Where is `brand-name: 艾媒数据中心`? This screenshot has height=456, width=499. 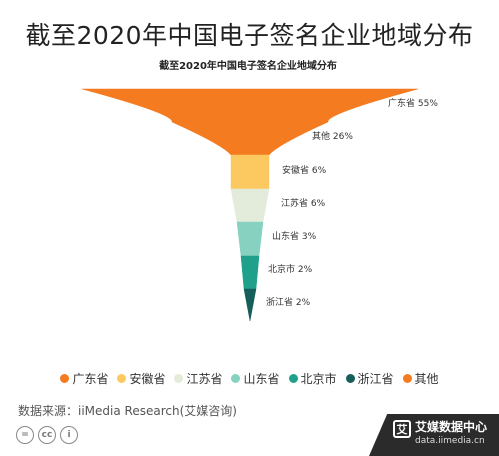 brand-name: 艾媒数据中心 is located at coordinates (451, 427).